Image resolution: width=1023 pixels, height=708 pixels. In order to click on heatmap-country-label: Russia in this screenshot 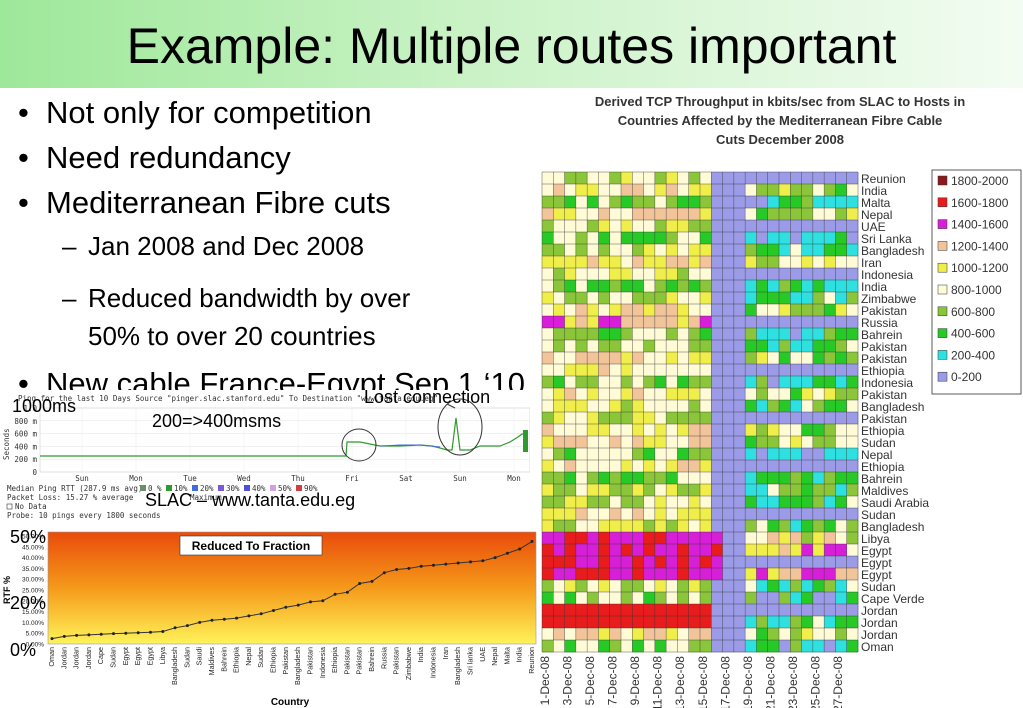, I will do `click(879, 323)`.